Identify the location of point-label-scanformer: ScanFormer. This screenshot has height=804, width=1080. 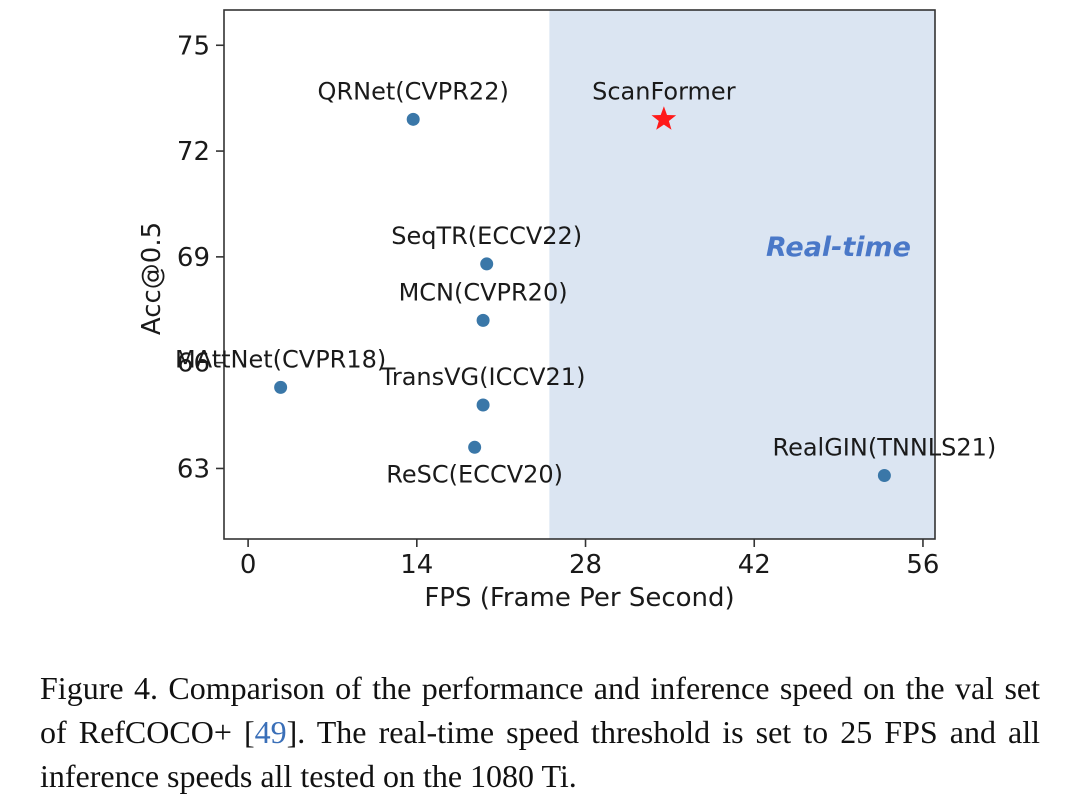
(664, 91).